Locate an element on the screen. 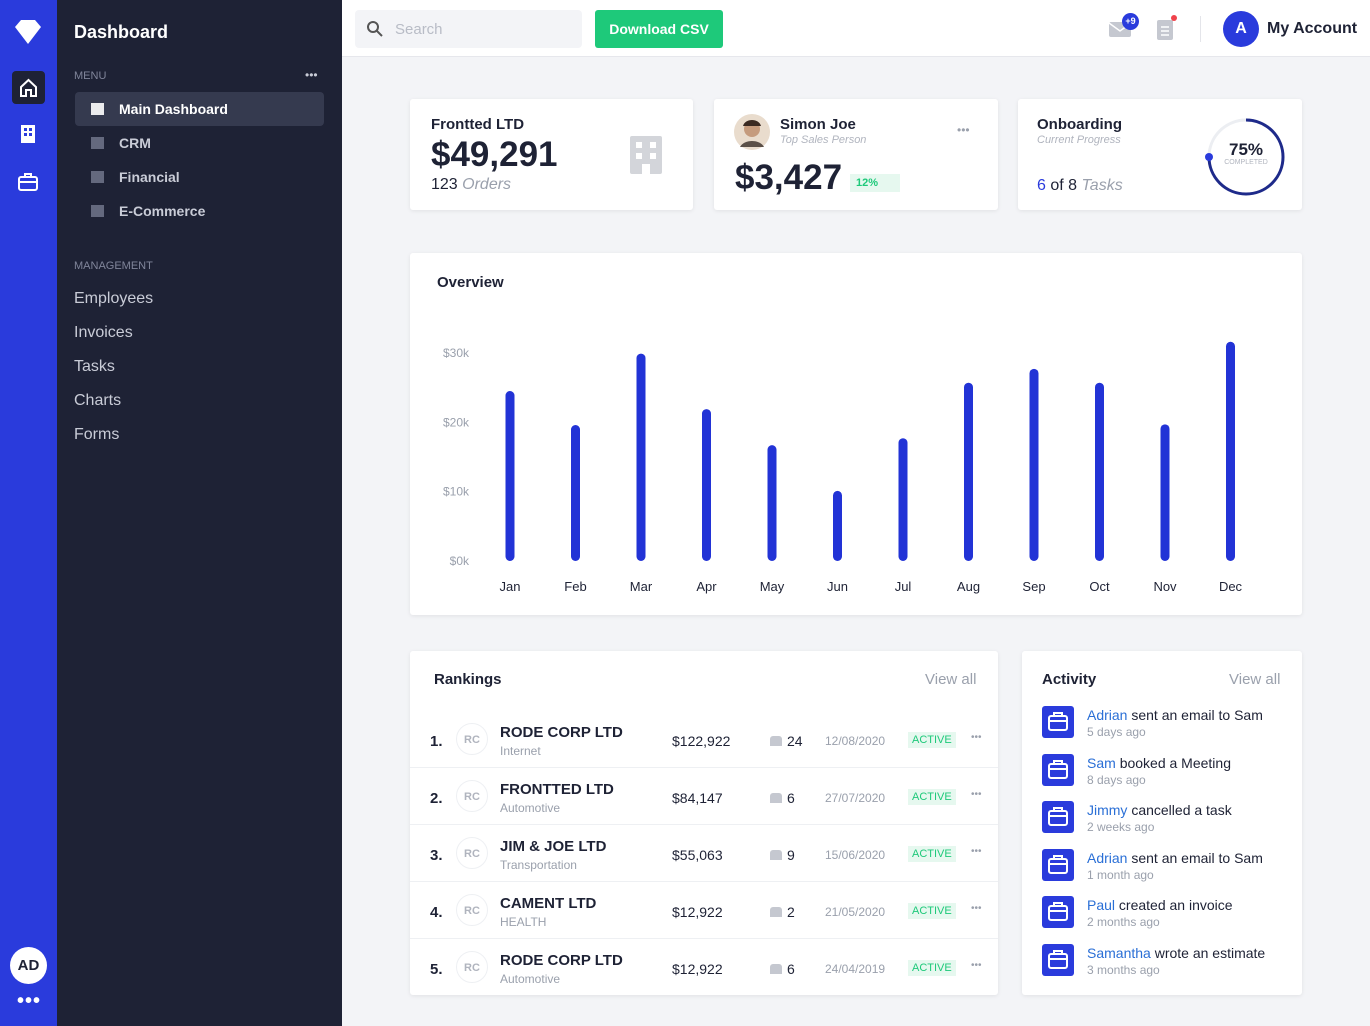  onboarding-title: Onboarding is located at coordinates (1079, 124).